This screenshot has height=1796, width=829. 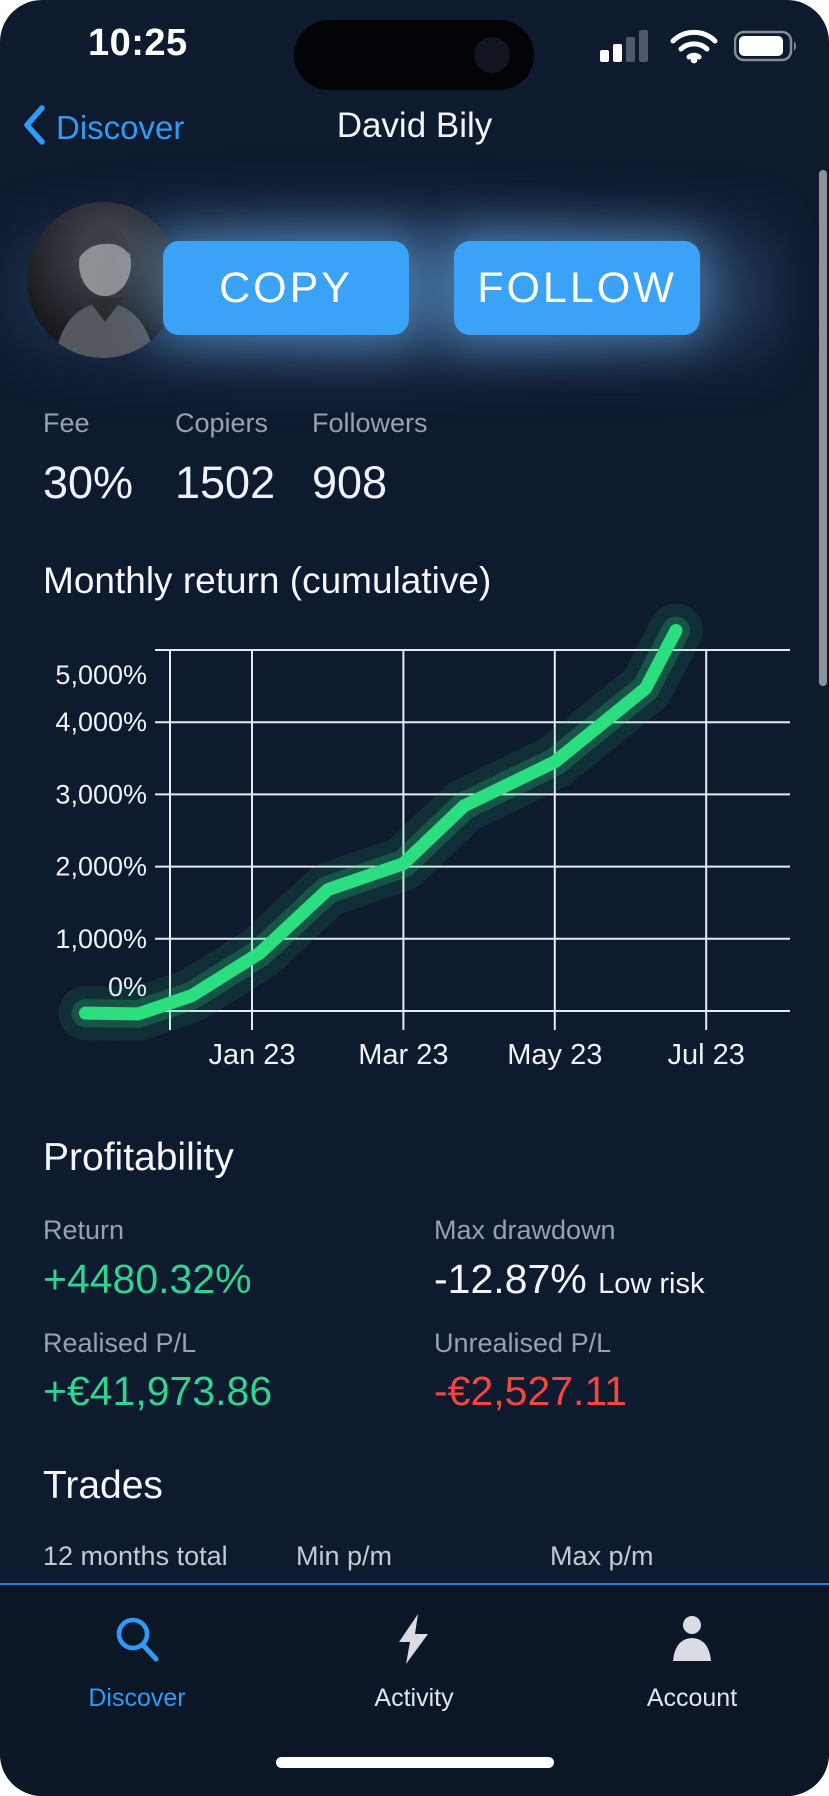 I want to click on return-value: +4480.32%, so click(x=147, y=1279).